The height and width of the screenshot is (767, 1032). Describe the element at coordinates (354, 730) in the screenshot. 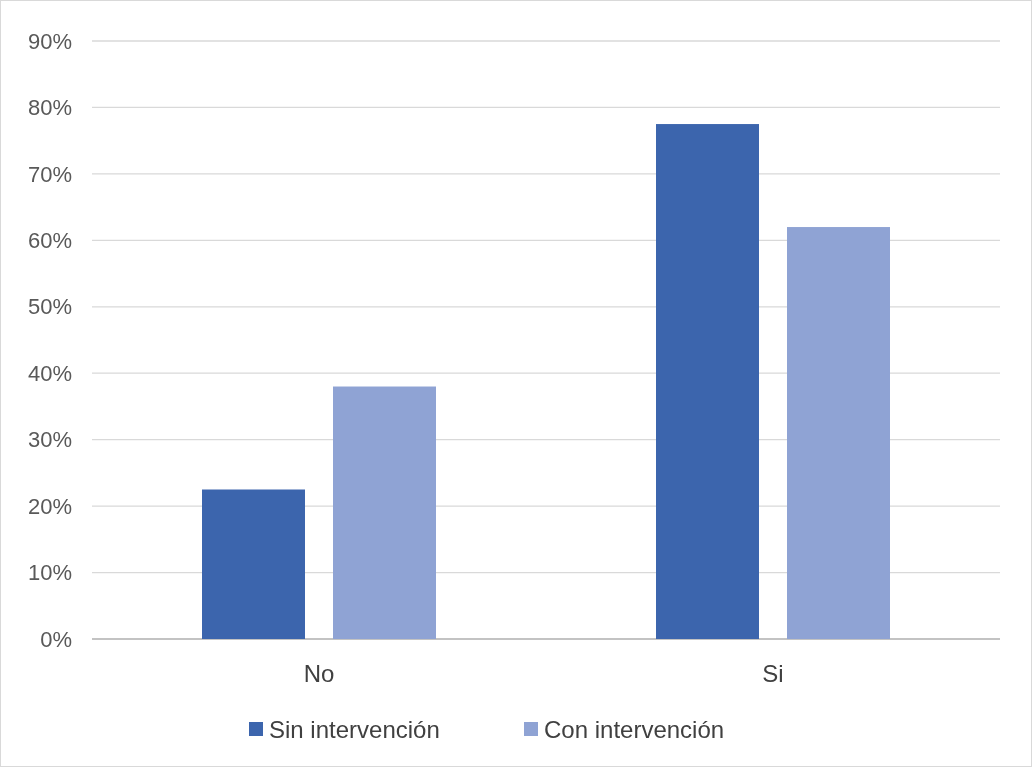

I see `legend-label: Sin intervención` at that location.